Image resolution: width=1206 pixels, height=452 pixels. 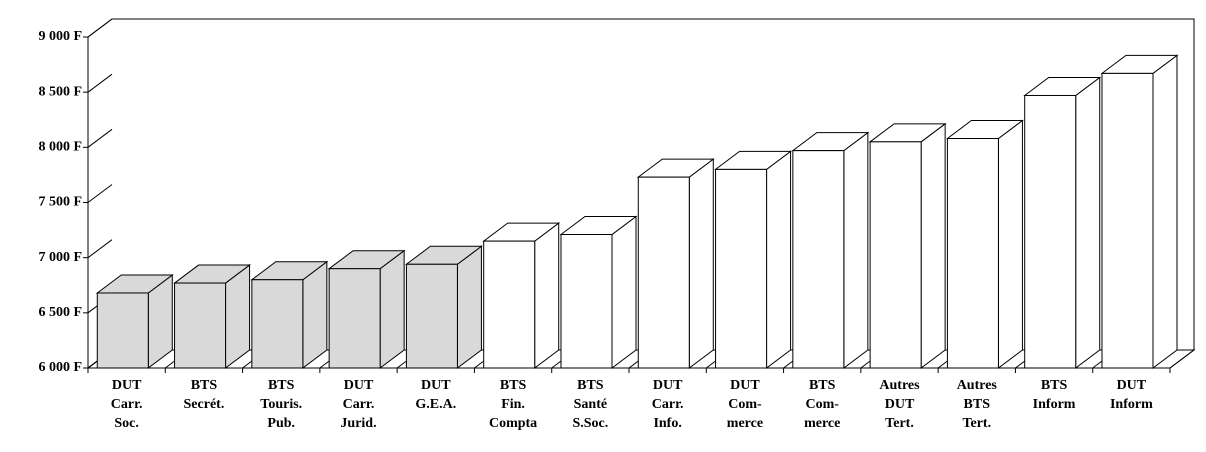 I want to click on x-tick-label: Compta, so click(x=513, y=423).